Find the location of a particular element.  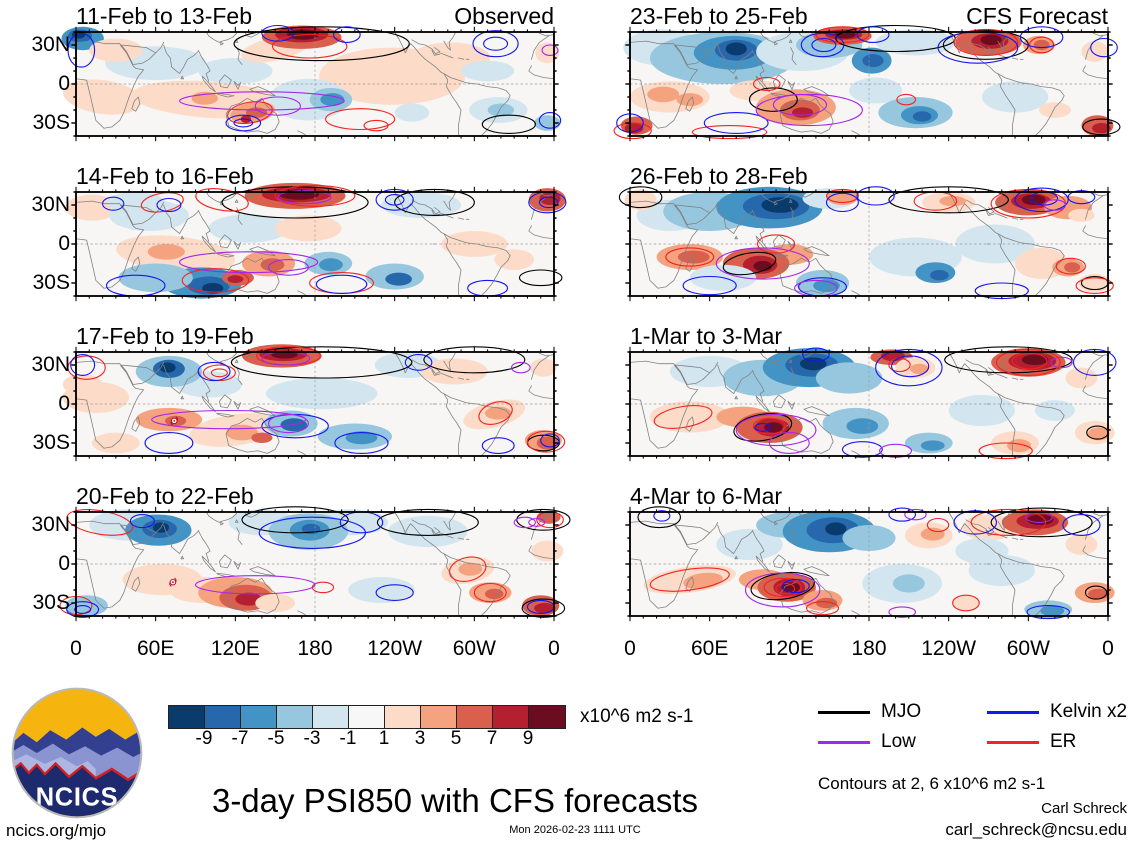

panel-title: 23-Feb to 25-Feb is located at coordinates (719, 16).